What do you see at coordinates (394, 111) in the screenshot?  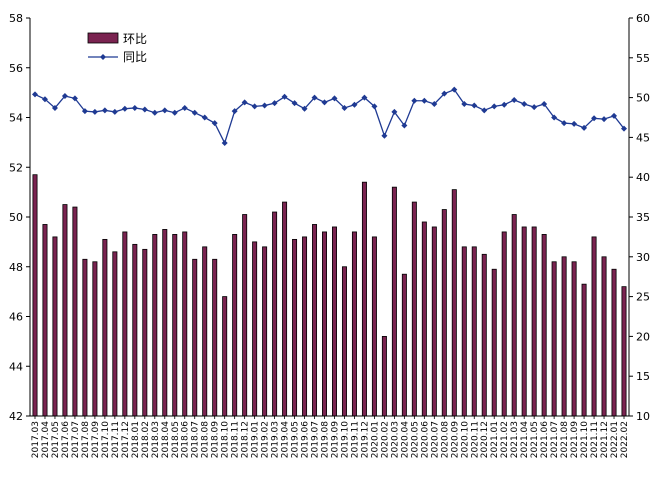 I see `point-2020.03` at bounding box center [394, 111].